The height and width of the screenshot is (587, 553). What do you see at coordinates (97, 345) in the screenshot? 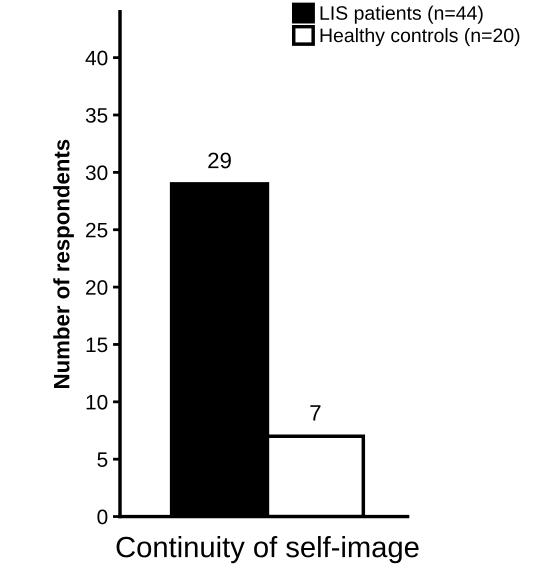
I see `y-tick-label: 15` at bounding box center [97, 345].